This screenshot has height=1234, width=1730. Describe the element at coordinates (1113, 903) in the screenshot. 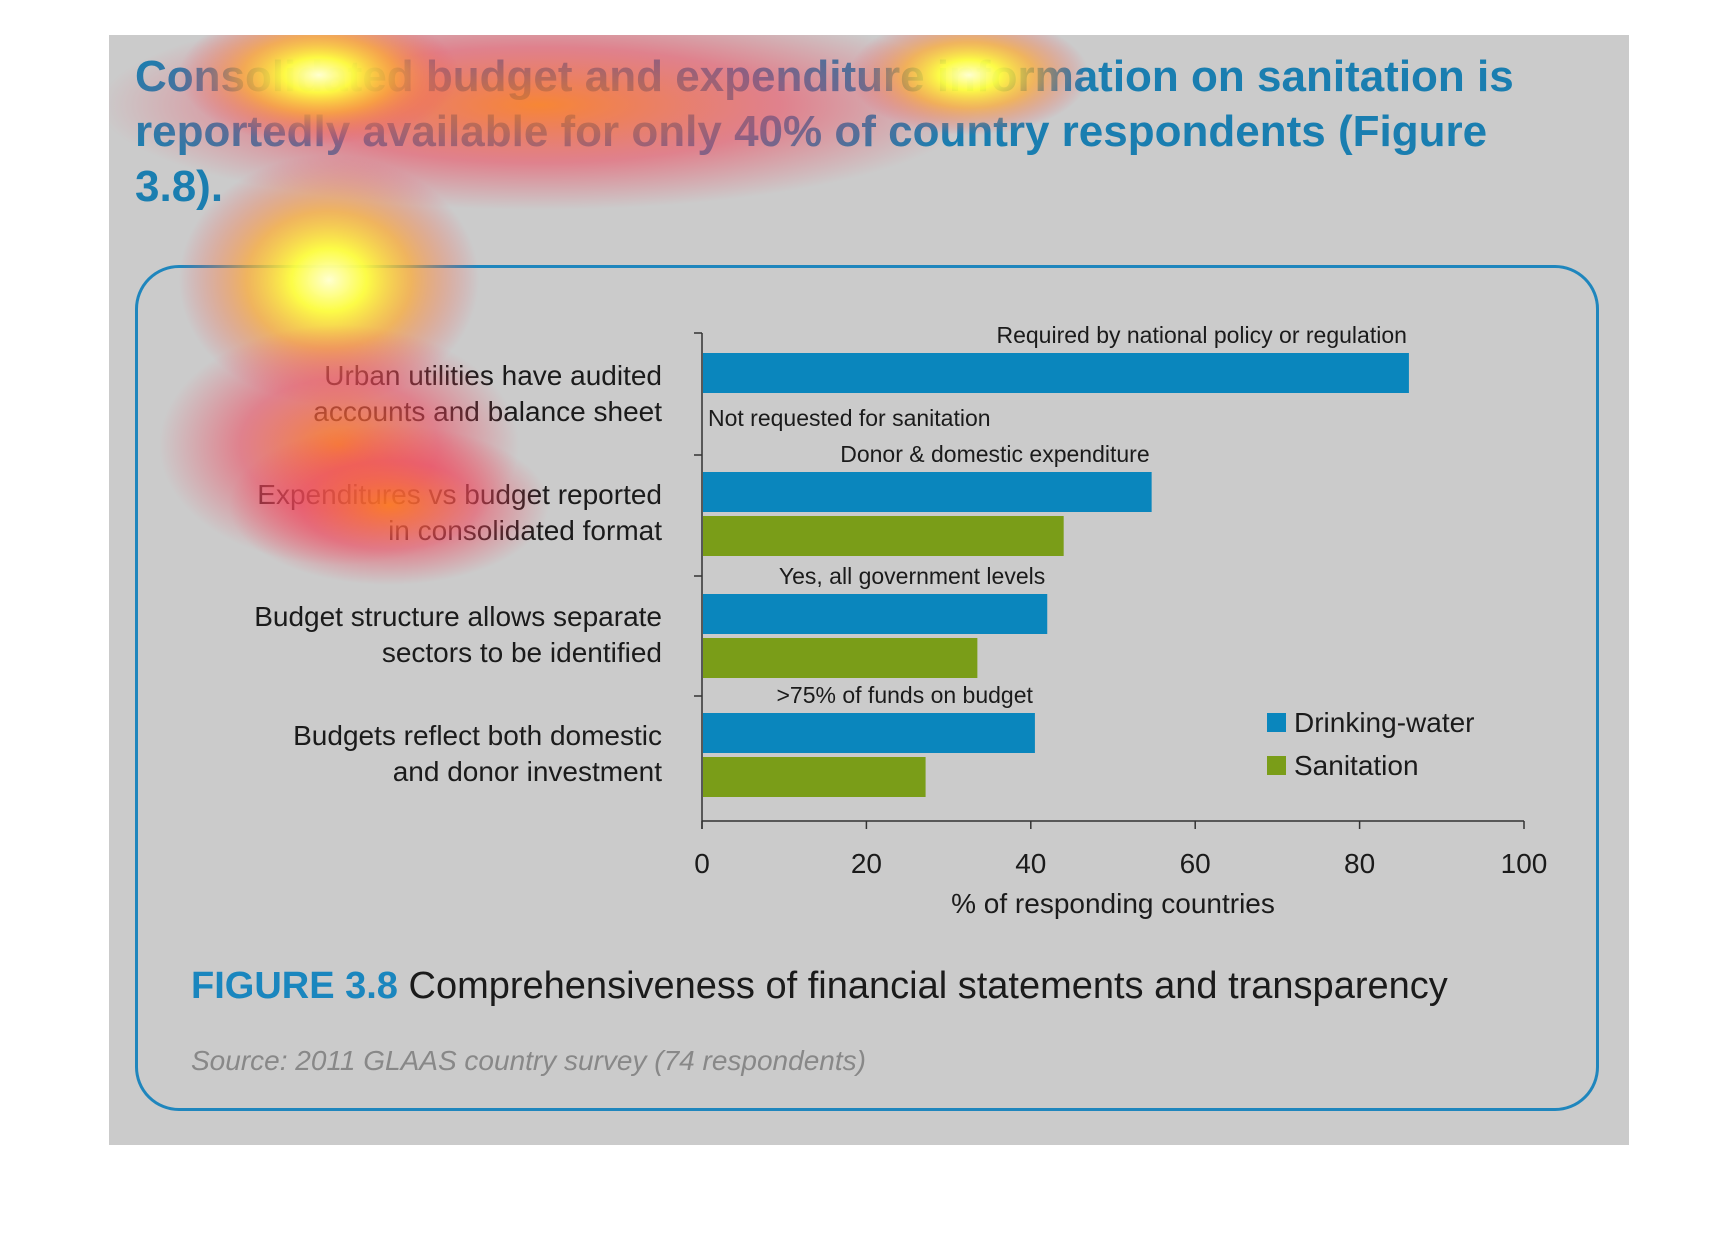

I see `x-axis-label: % of responding countries` at that location.